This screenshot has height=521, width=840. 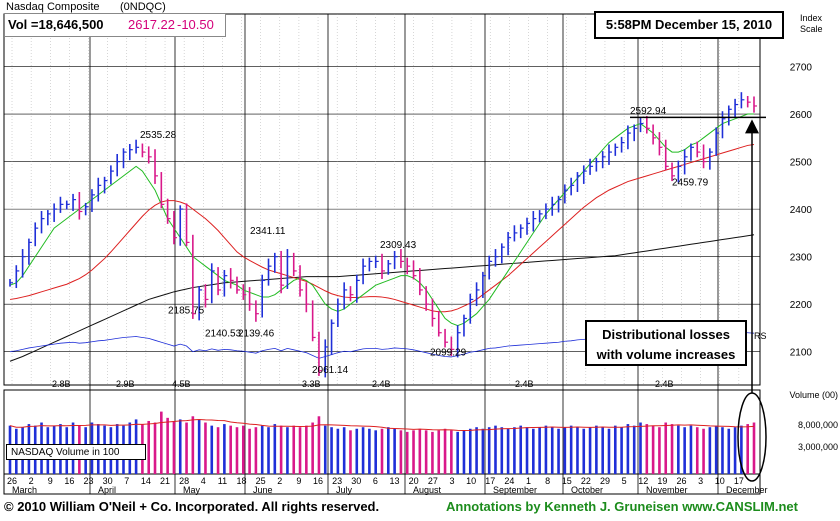 I want to click on x-tick-label: 11, so click(x=222, y=481).